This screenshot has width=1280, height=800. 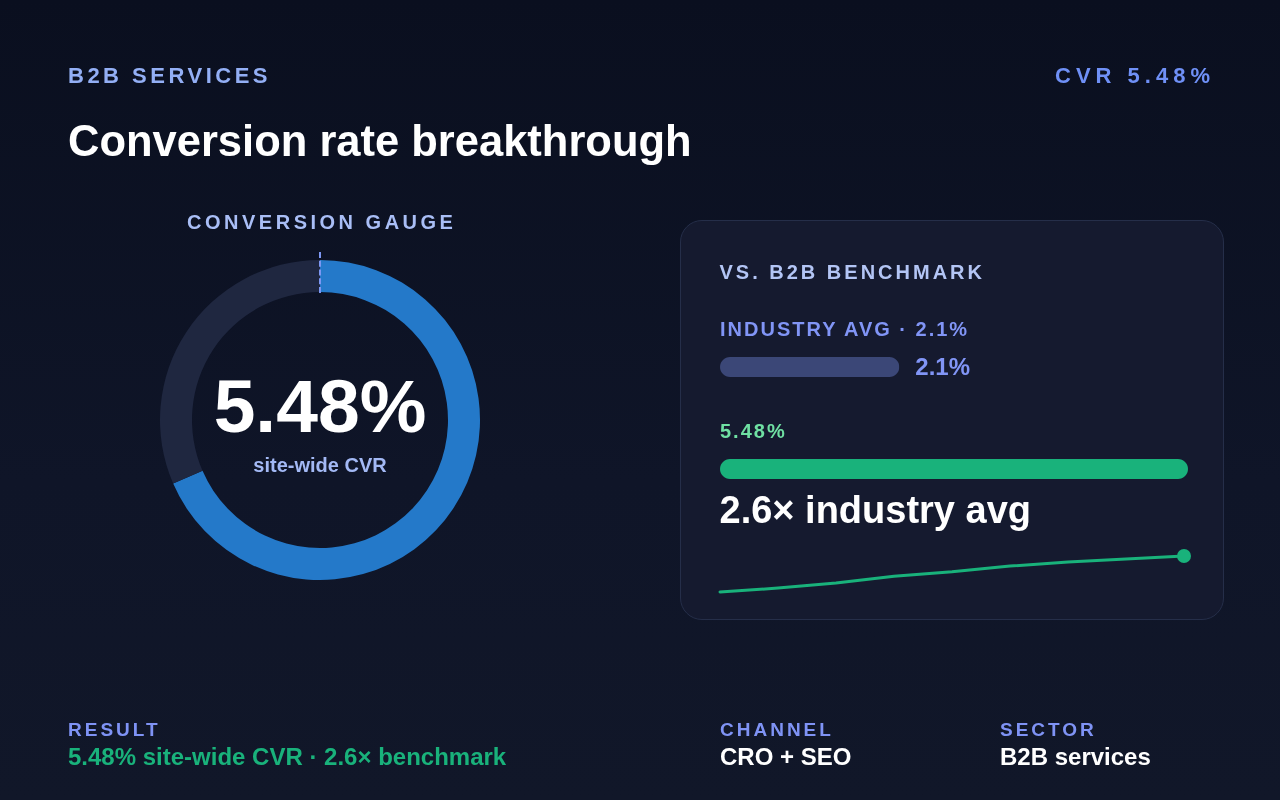 I want to click on text: site-wide CVR, so click(x=320, y=465).